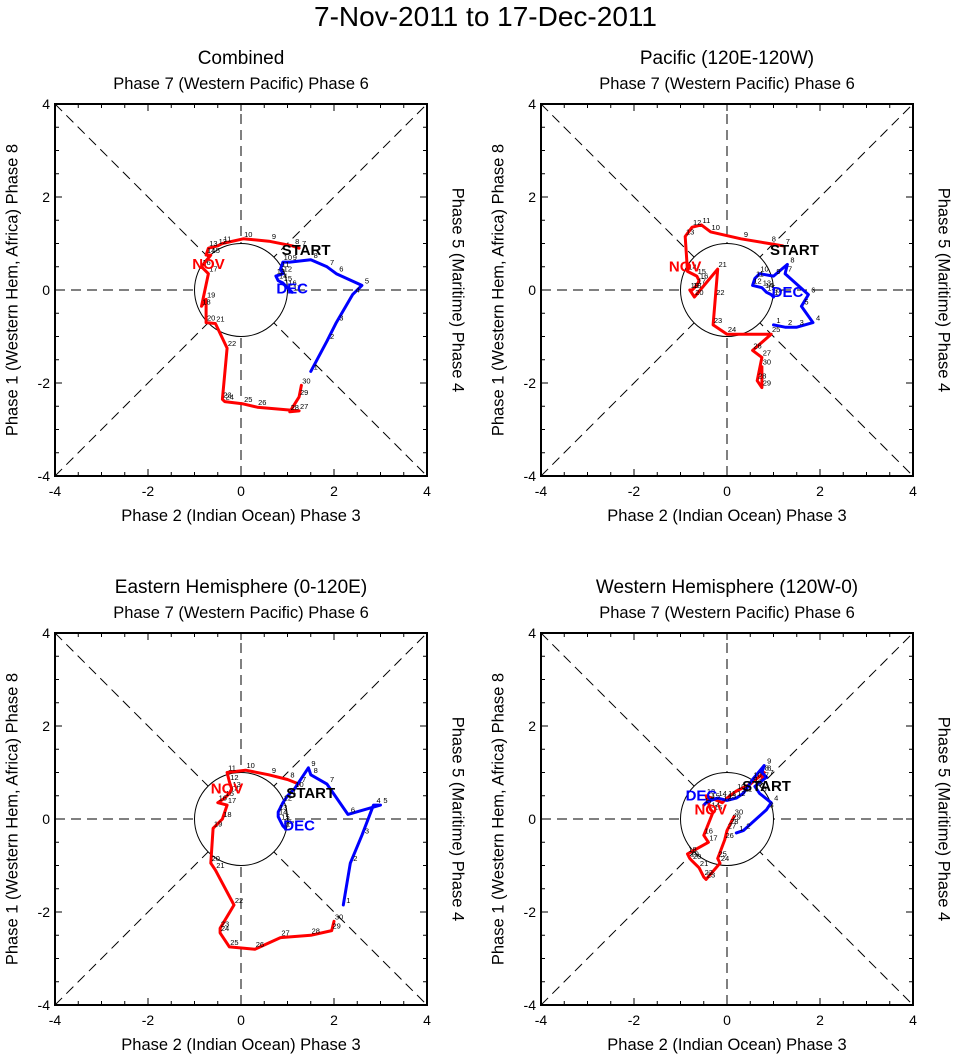  Describe the element at coordinates (727, 58) in the screenshot. I see `panel-title: Pacific (120E-120W)` at that location.